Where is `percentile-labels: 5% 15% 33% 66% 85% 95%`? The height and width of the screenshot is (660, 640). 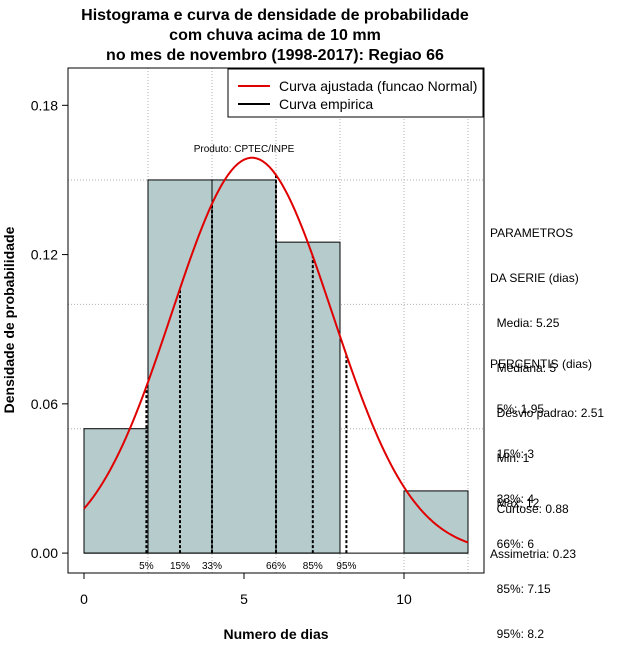 percentile-labels: 5% 15% 33% 66% 85% 95% is located at coordinates (247, 566).